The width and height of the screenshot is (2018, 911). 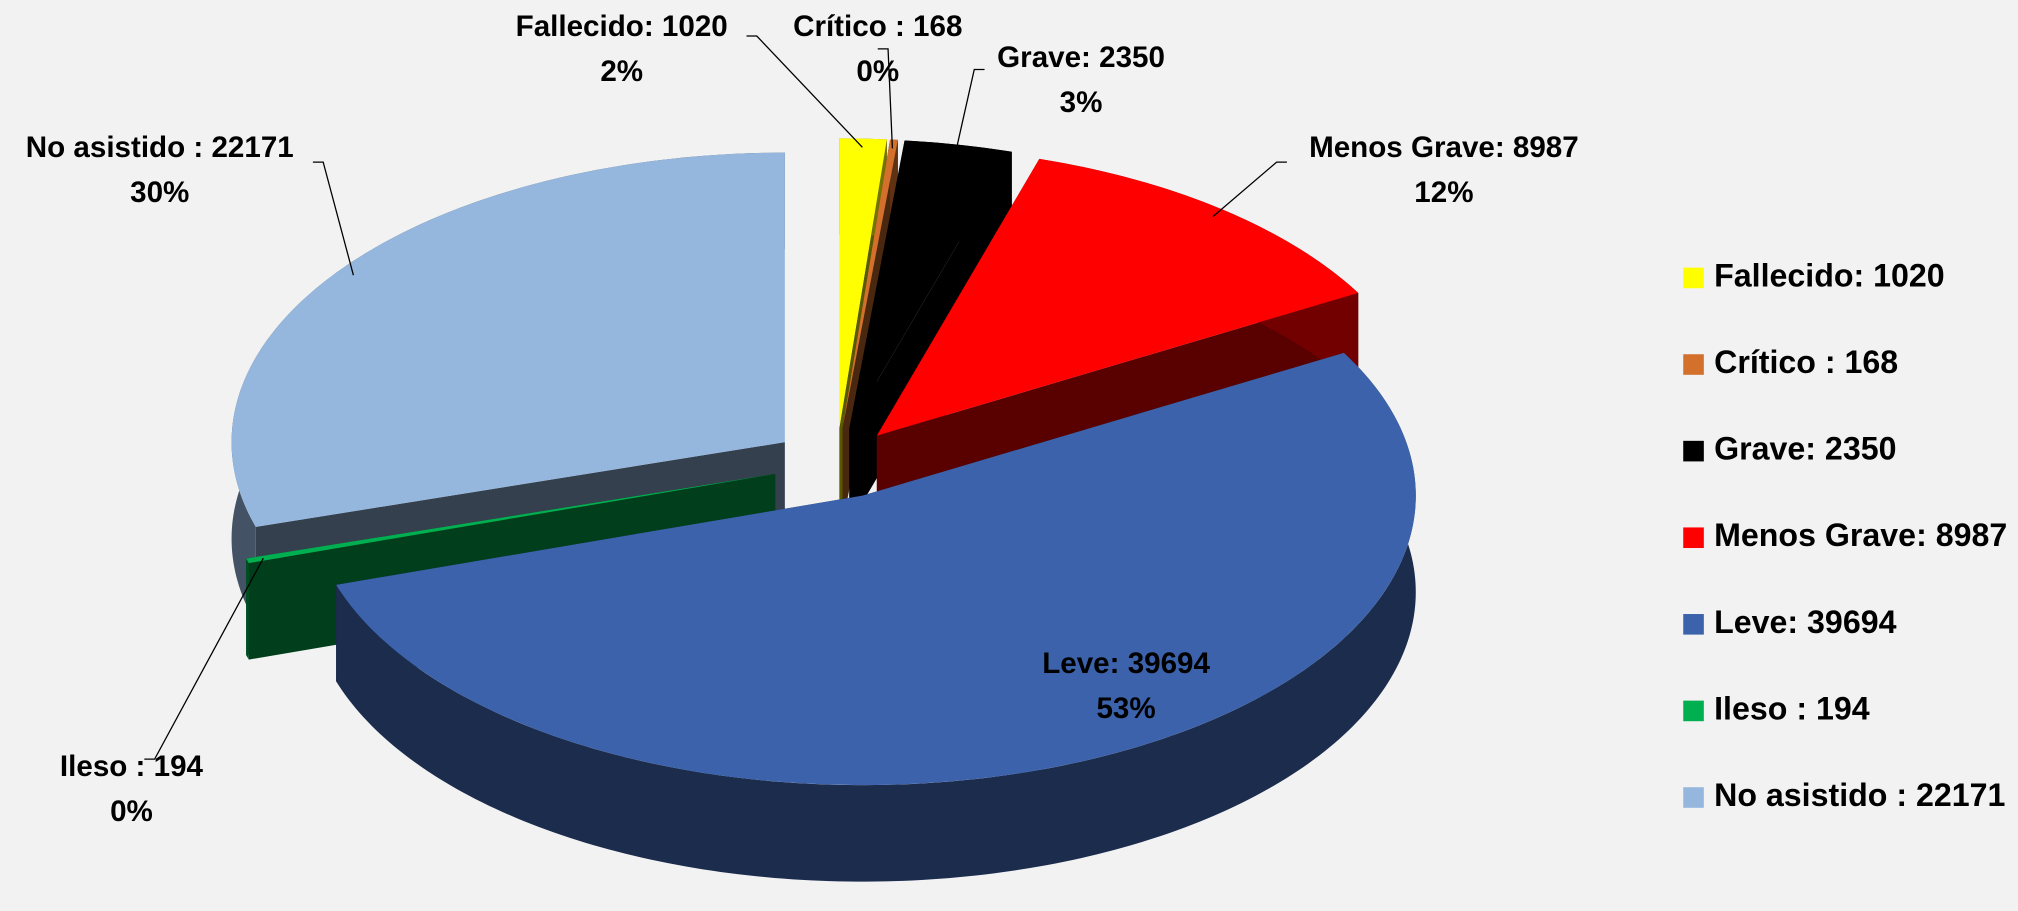 I want to click on legend-label: Ileso : 194, so click(x=1792, y=708).